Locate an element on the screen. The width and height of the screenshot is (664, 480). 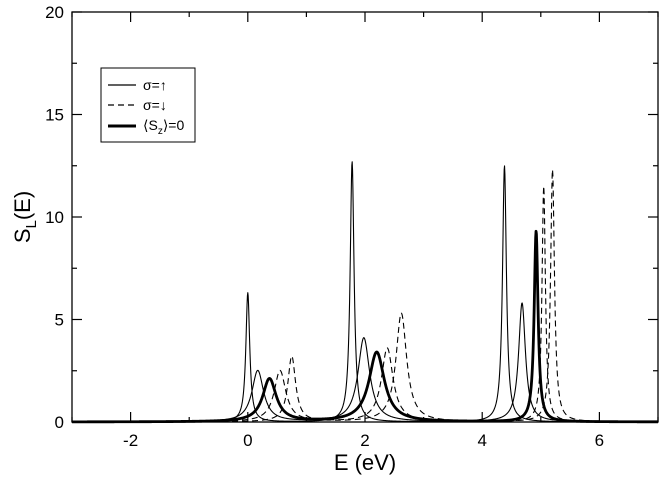
legend-label-sz0: ⟨Sz⟩=0 is located at coordinates (163, 127).